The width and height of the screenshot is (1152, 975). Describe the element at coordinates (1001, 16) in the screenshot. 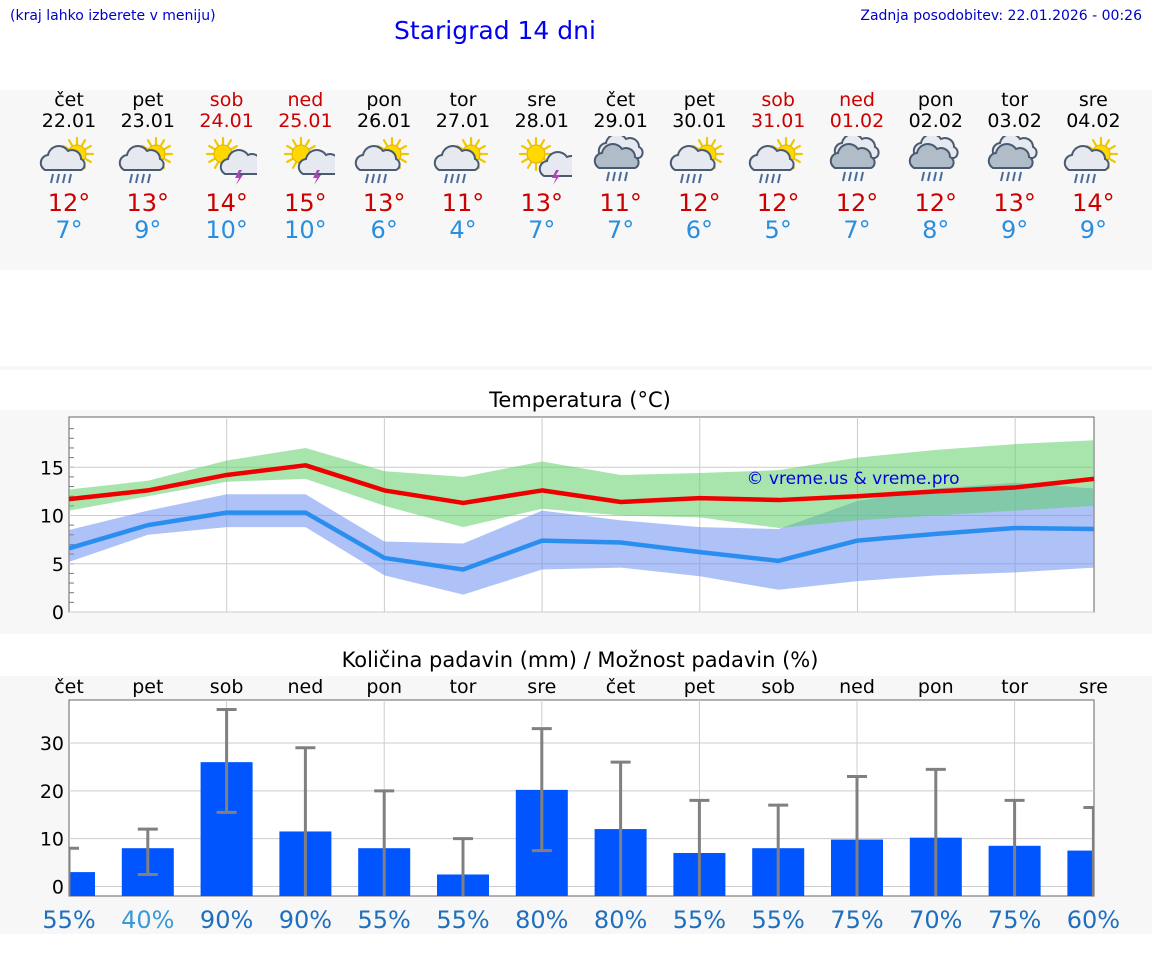

I see `last-update: Zadnja posodobitev: 22.01.2026 - 00:26` at that location.